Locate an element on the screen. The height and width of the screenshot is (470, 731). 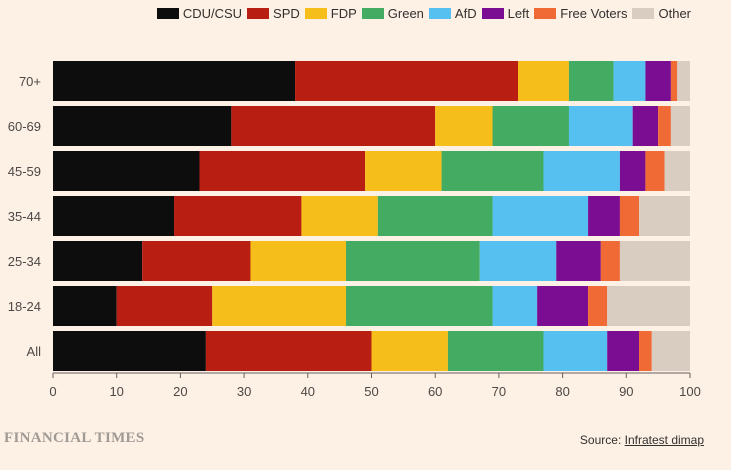
x-tick-label: 10 is located at coordinates (116, 391).